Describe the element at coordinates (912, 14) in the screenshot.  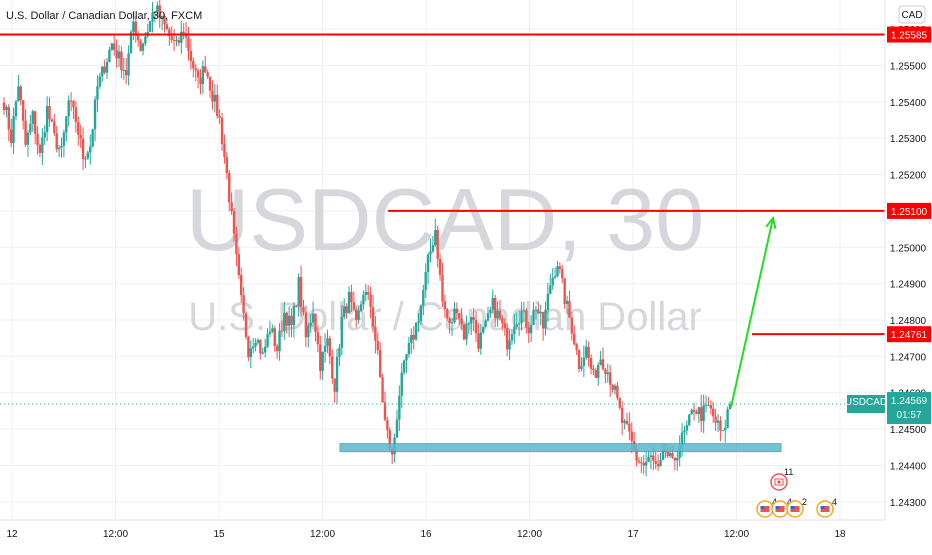
I see `currency-button: CAD` at that location.